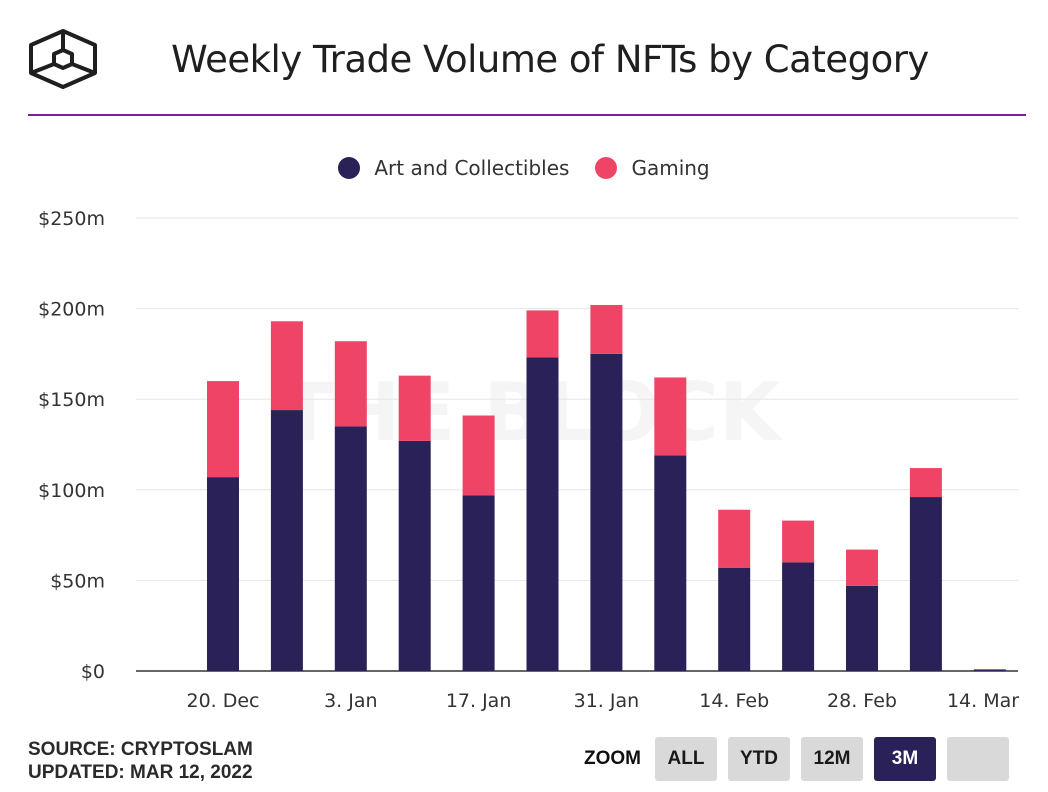 The height and width of the screenshot is (792, 1048). What do you see at coordinates (606, 168) in the screenshot?
I see `legend-swatch-gaming` at bounding box center [606, 168].